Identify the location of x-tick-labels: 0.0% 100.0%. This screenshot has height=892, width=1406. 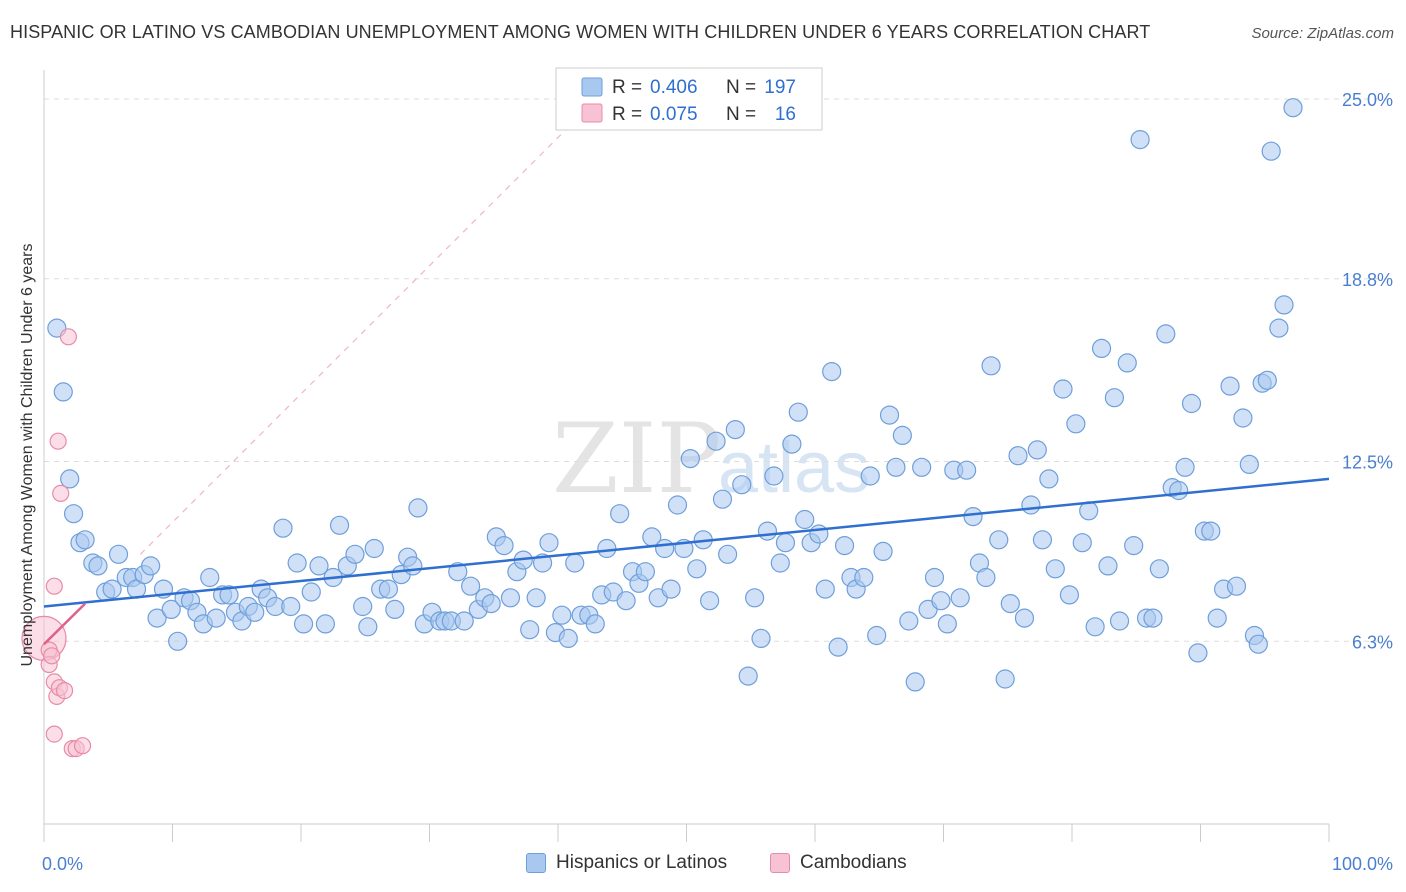
(717, 864).